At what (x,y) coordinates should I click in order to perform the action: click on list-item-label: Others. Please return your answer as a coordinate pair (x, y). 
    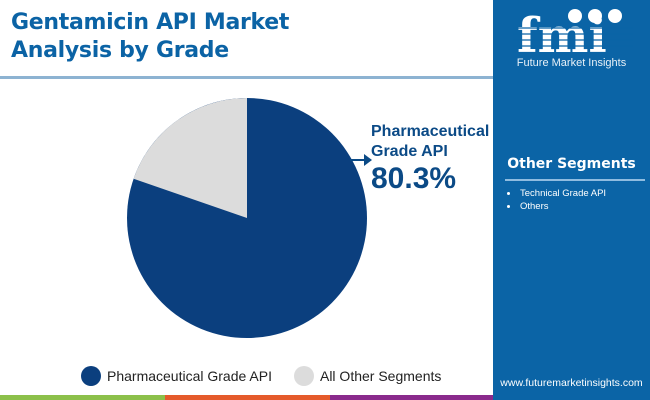
    Looking at the image, I should click on (534, 206).